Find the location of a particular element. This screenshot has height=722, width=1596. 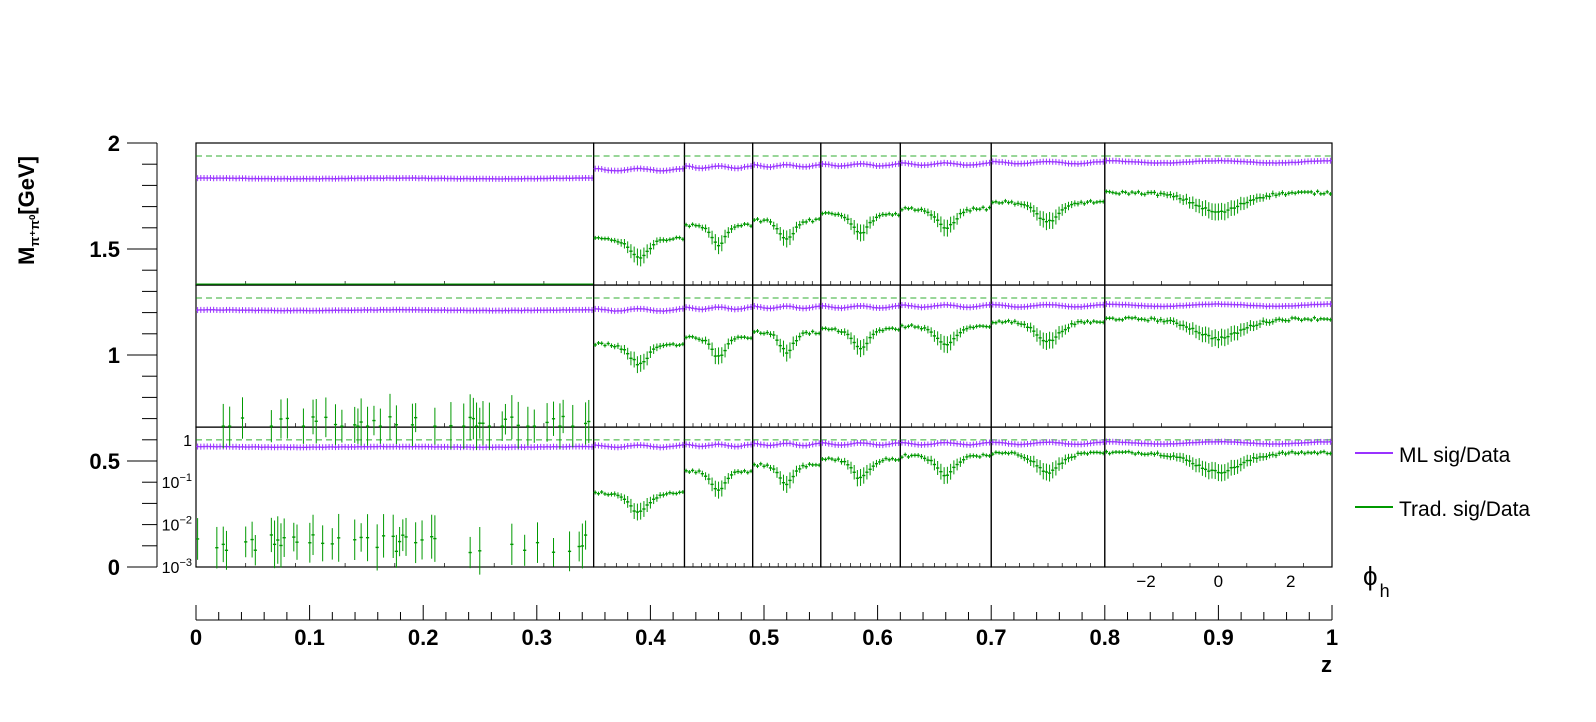

y-tick-label: 1 is located at coordinates (114, 355).